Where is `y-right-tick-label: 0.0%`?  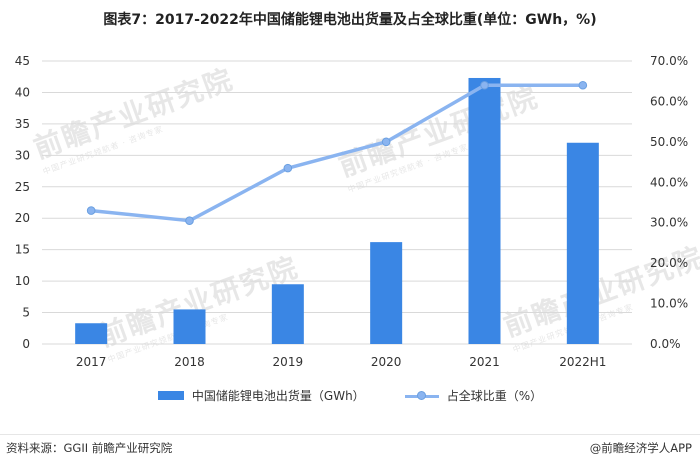 y-right-tick-label: 0.0% is located at coordinates (665, 344).